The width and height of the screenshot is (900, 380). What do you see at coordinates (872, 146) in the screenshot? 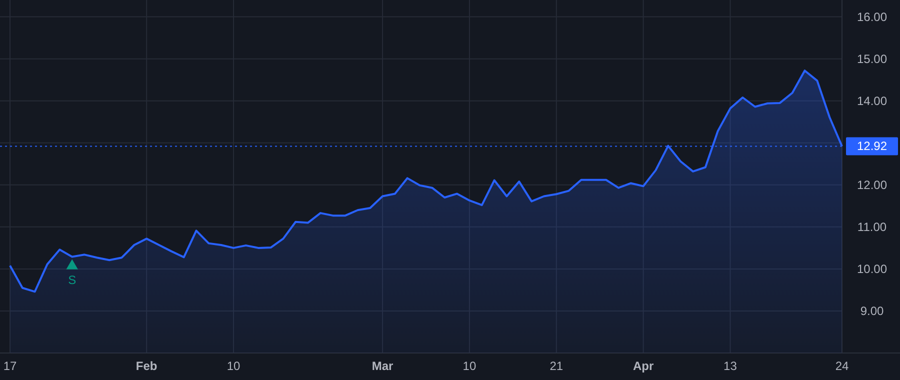
I see `ref-line-label: 12.92` at bounding box center [872, 146].